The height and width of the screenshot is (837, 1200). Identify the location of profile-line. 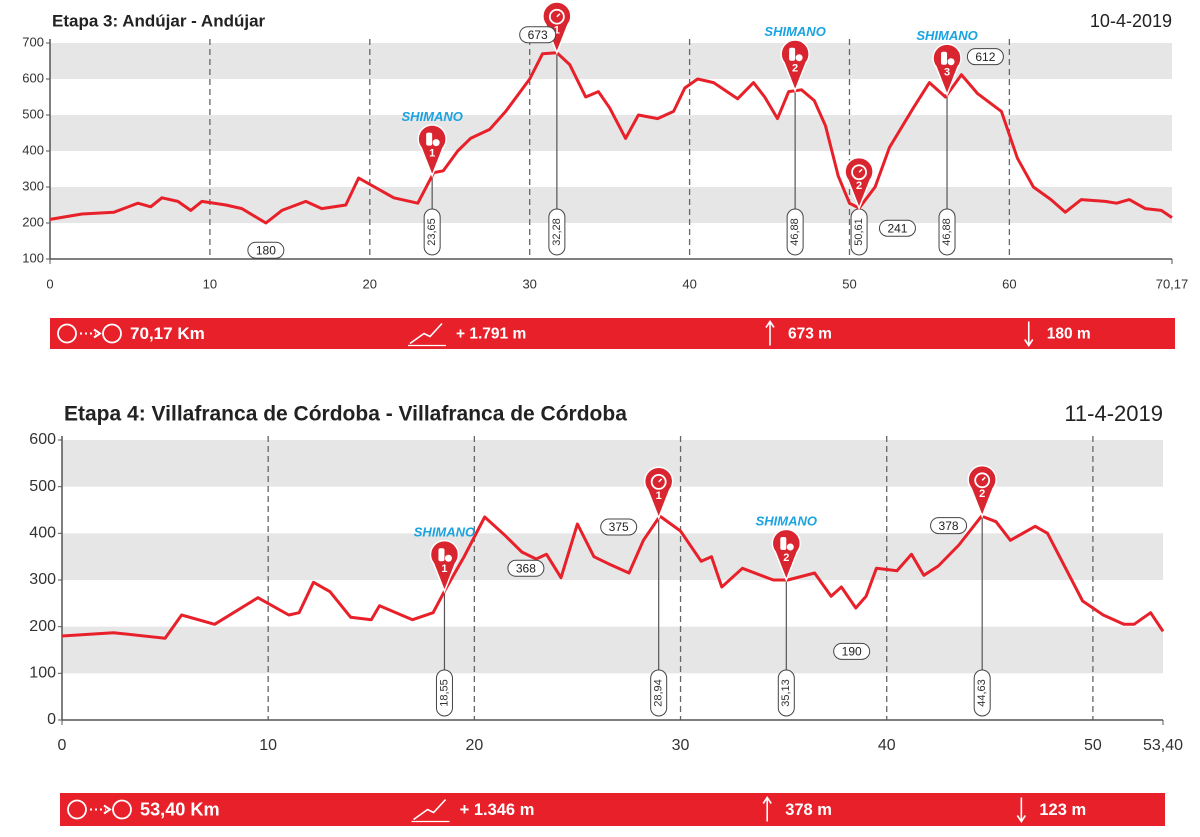
(613, 577).